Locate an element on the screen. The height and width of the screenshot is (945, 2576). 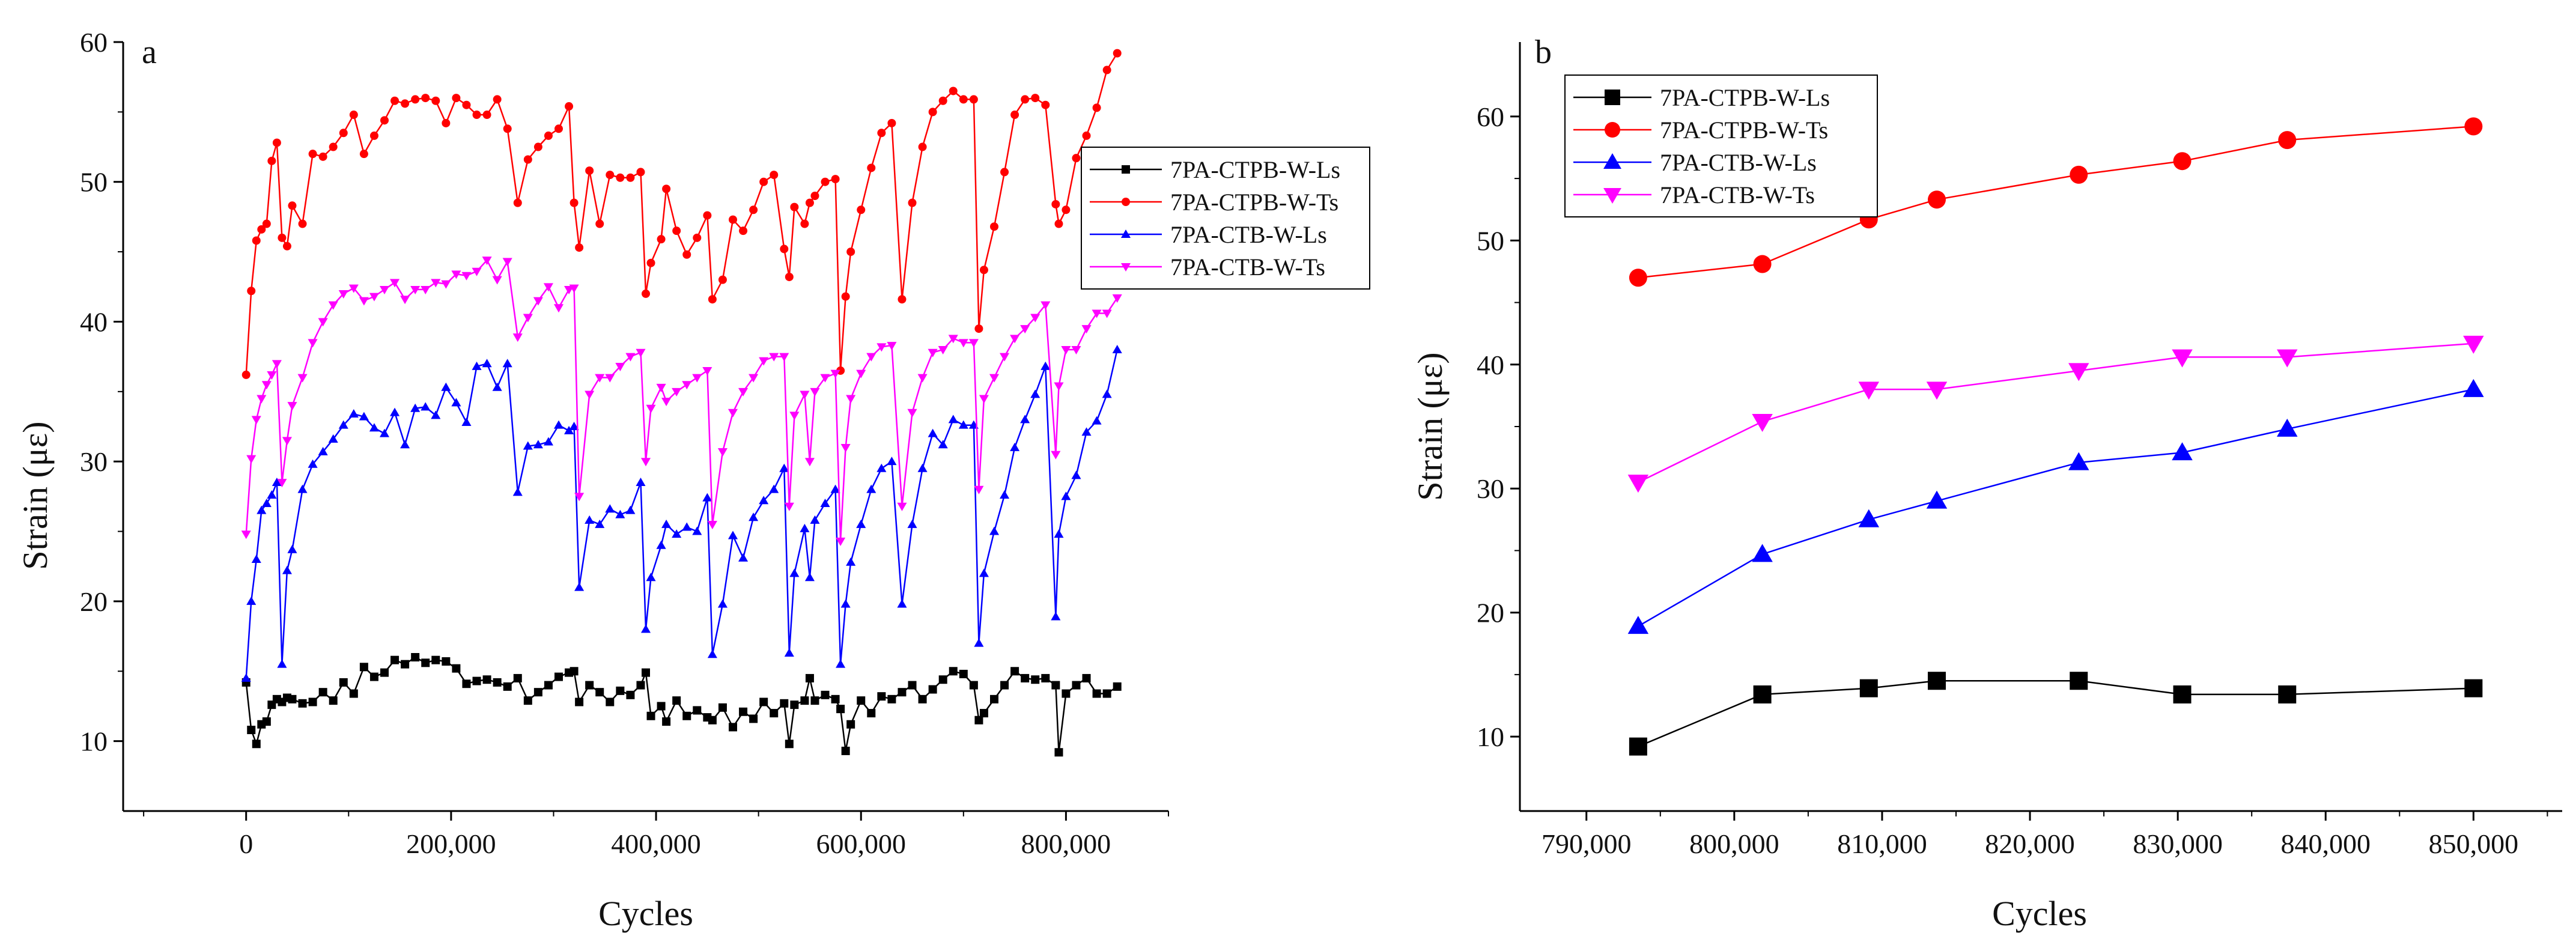
x-axis-title: Cycles is located at coordinates (646, 913).